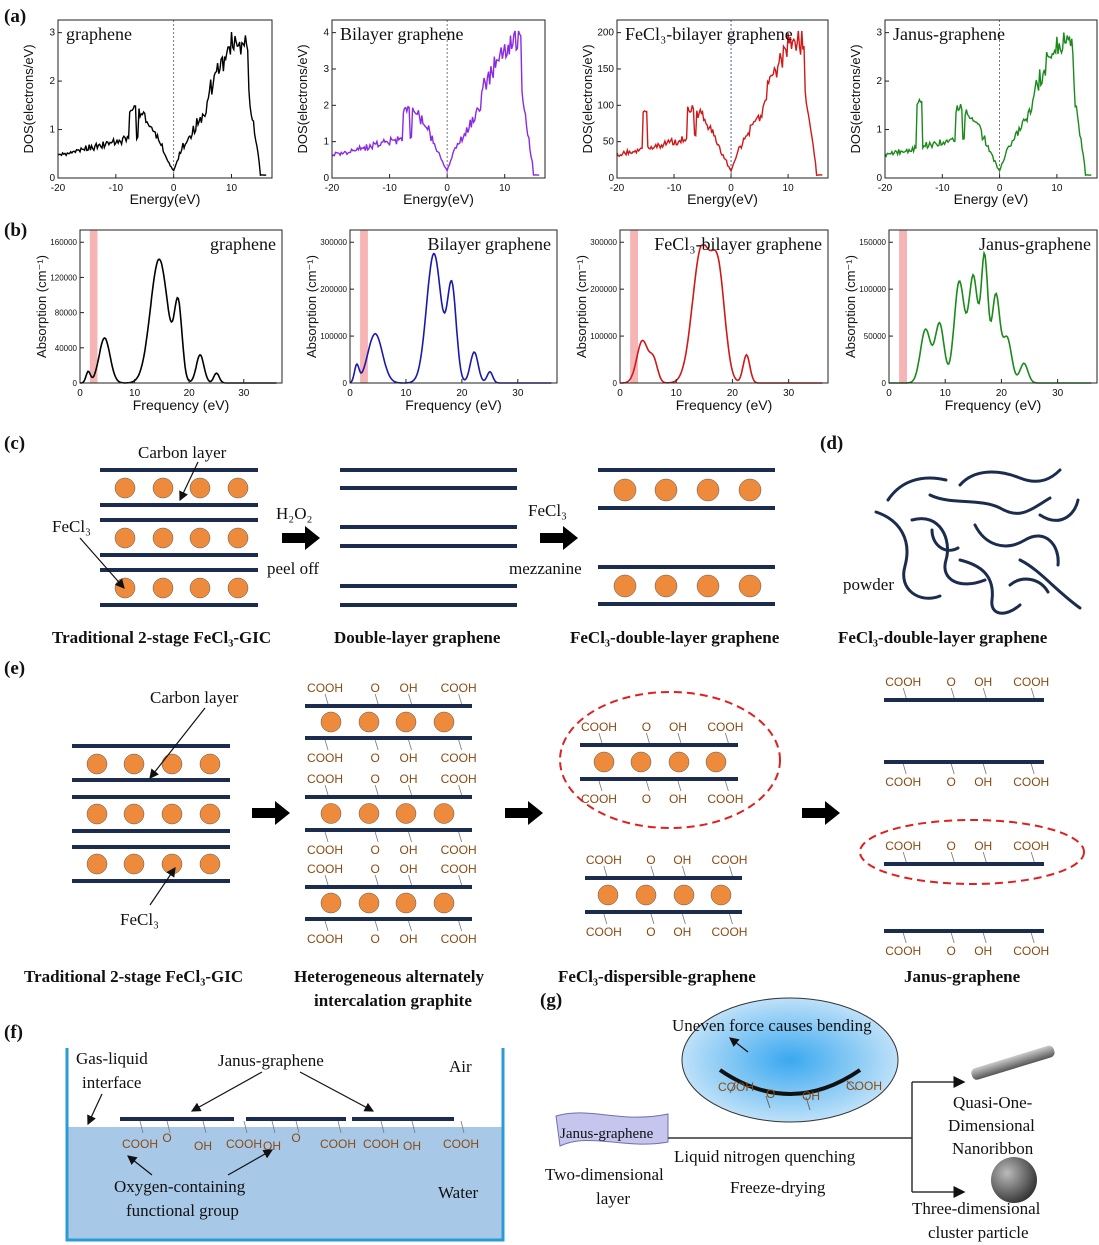 The image size is (1099, 1245). What do you see at coordinates (180, 1186) in the screenshot?
I see `oxygen-group-label-1: Oxygen-containing` at bounding box center [180, 1186].